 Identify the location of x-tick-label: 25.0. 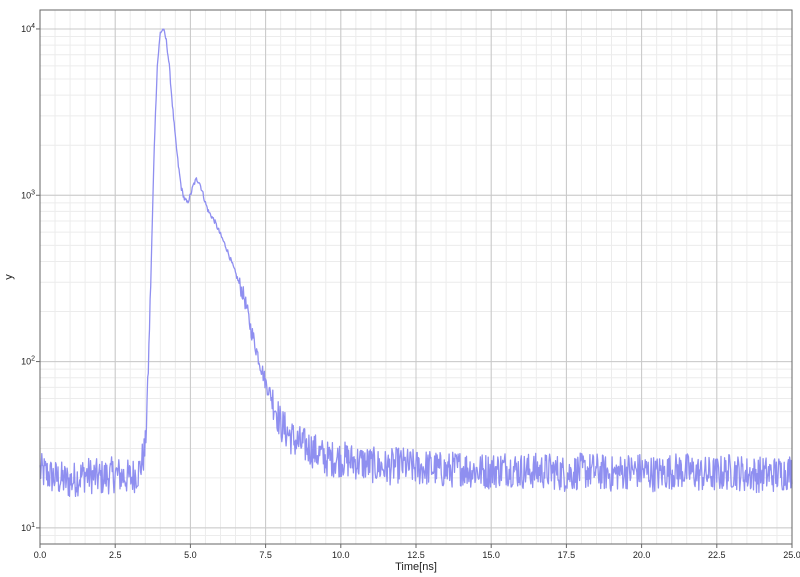
(791, 555).